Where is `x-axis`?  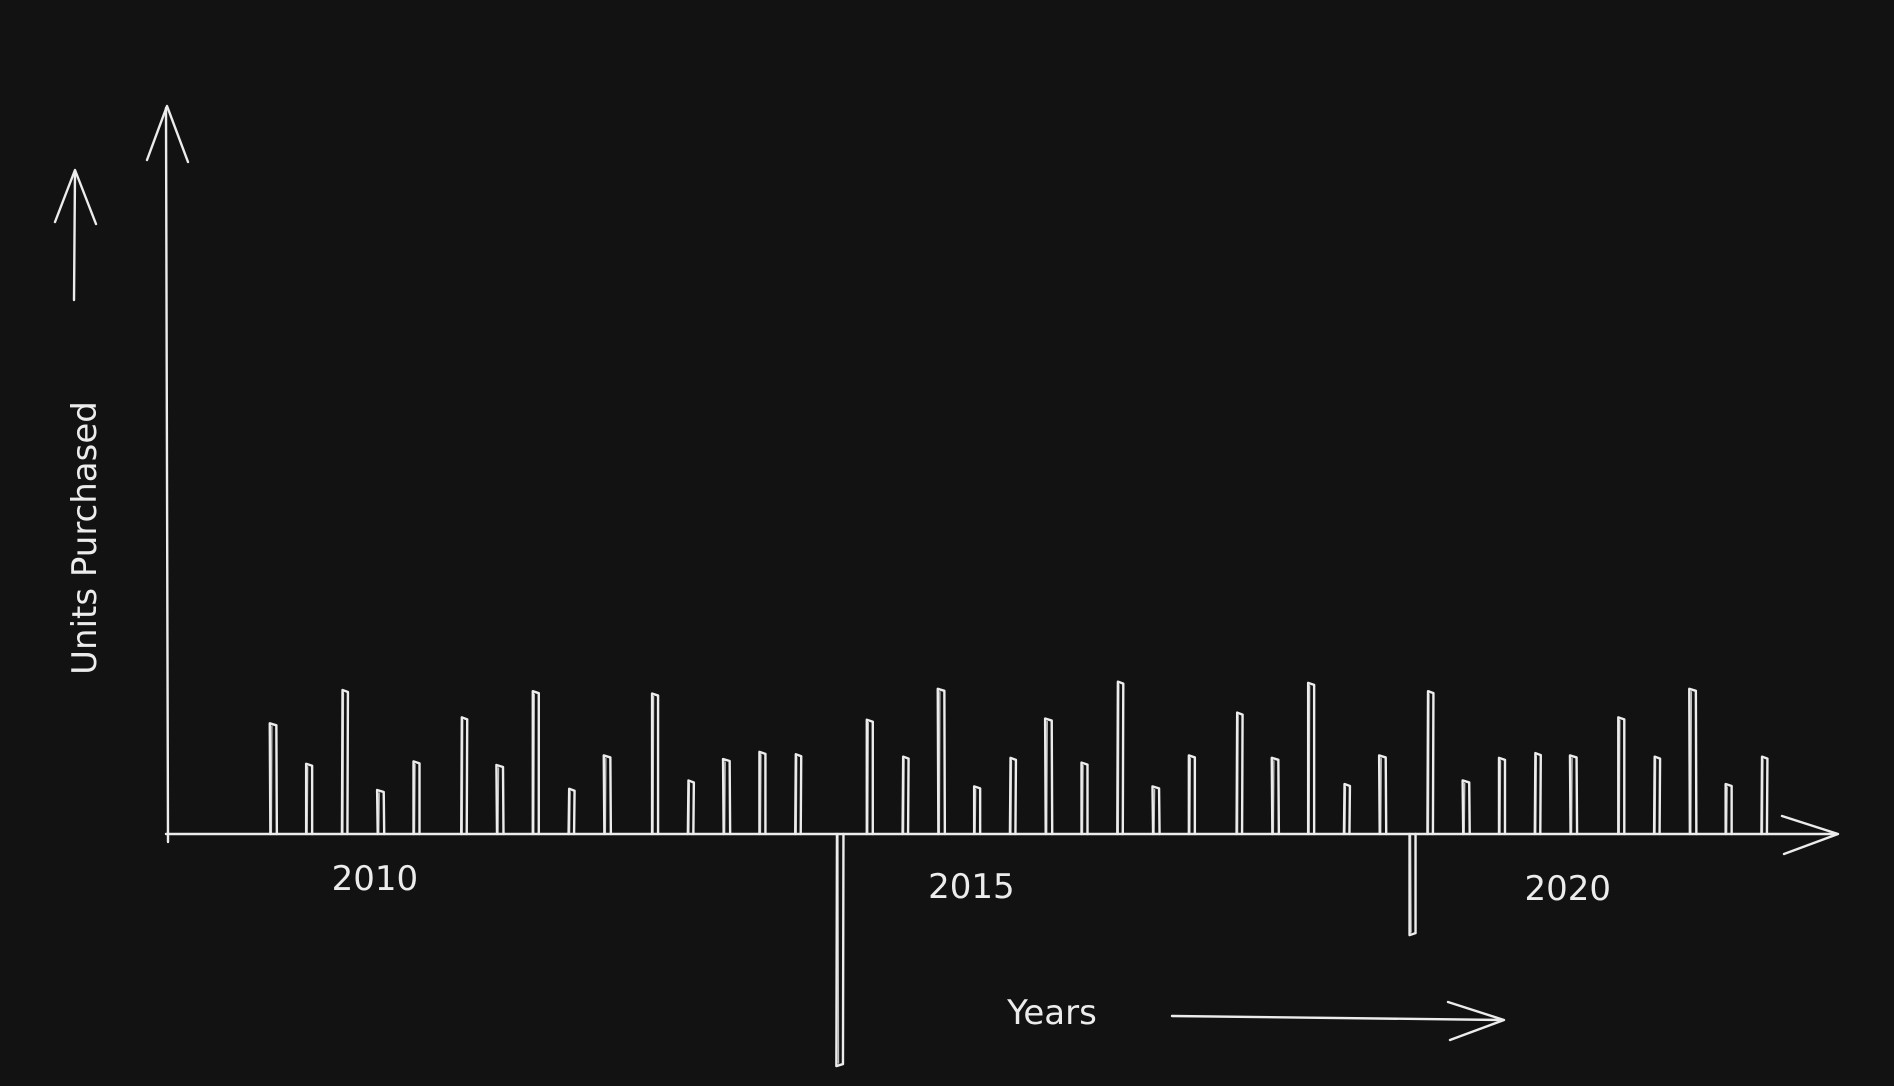 x-axis is located at coordinates (1002, 835).